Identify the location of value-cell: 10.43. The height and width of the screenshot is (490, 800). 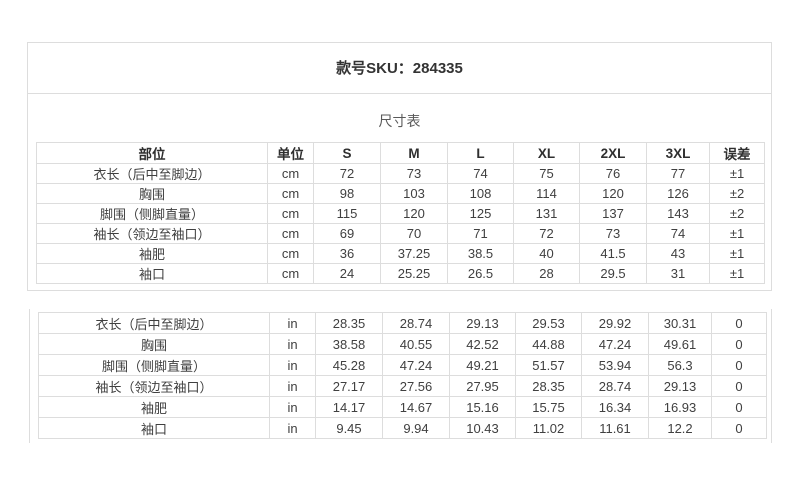
(482, 428).